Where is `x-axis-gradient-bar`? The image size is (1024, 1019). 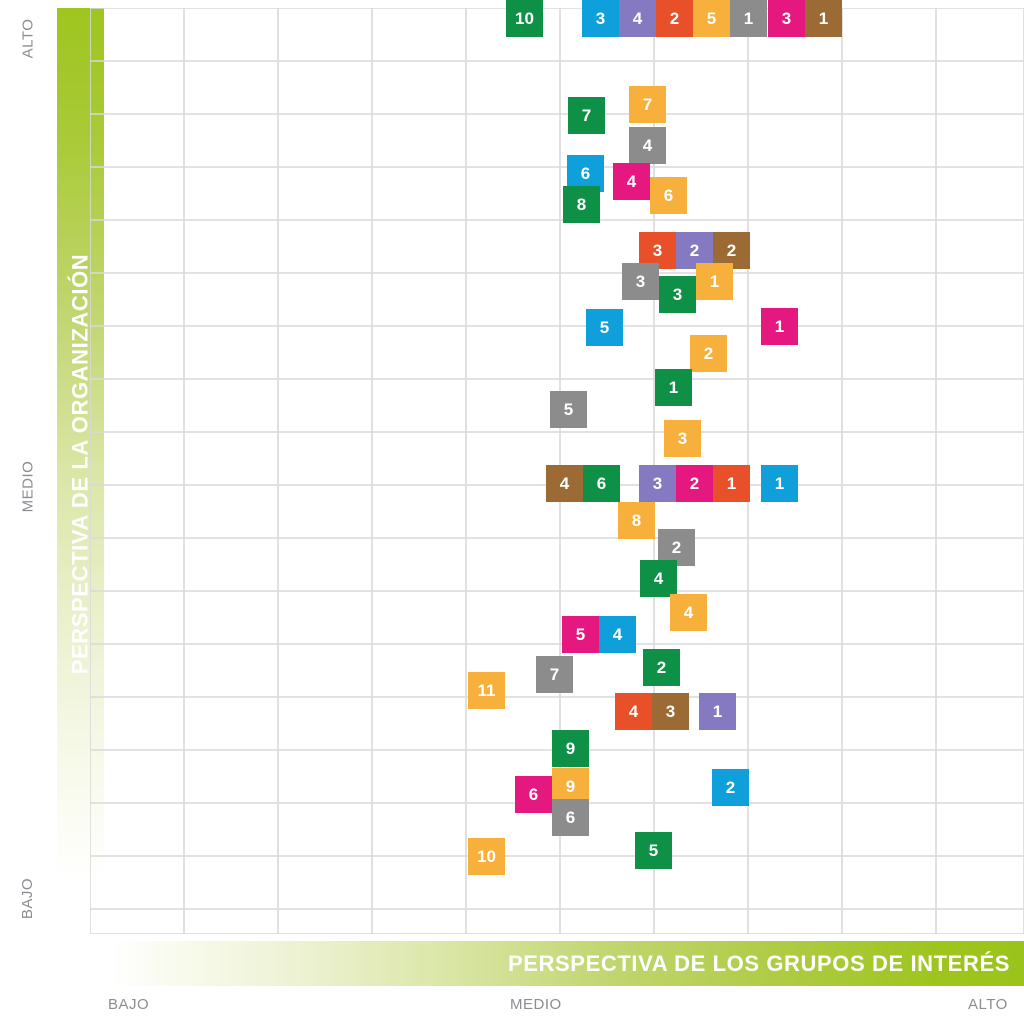 x-axis-gradient-bar is located at coordinates (567, 963).